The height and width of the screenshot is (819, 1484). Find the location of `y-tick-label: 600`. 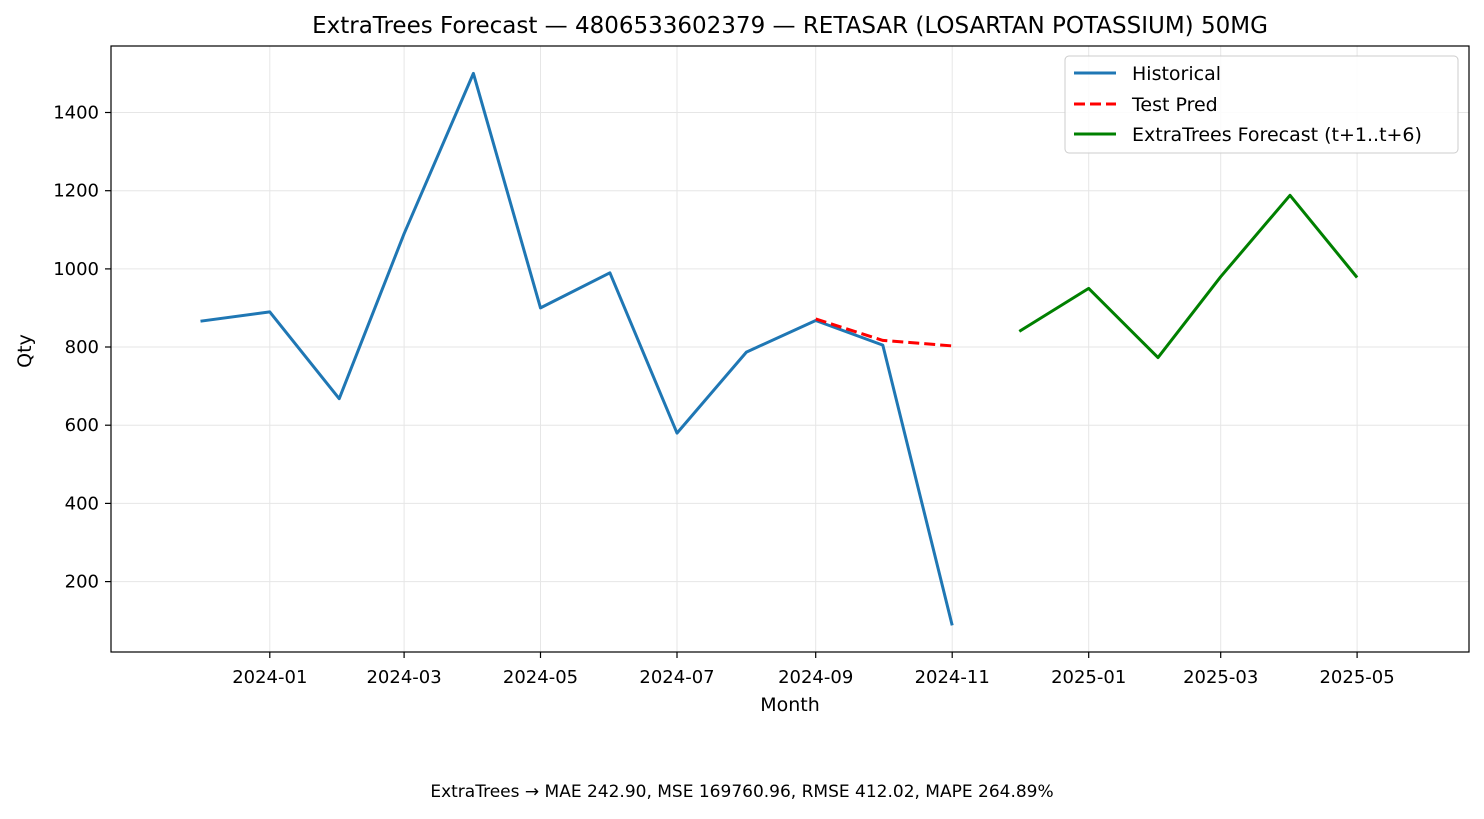

y-tick-label: 600 is located at coordinates (82, 425).